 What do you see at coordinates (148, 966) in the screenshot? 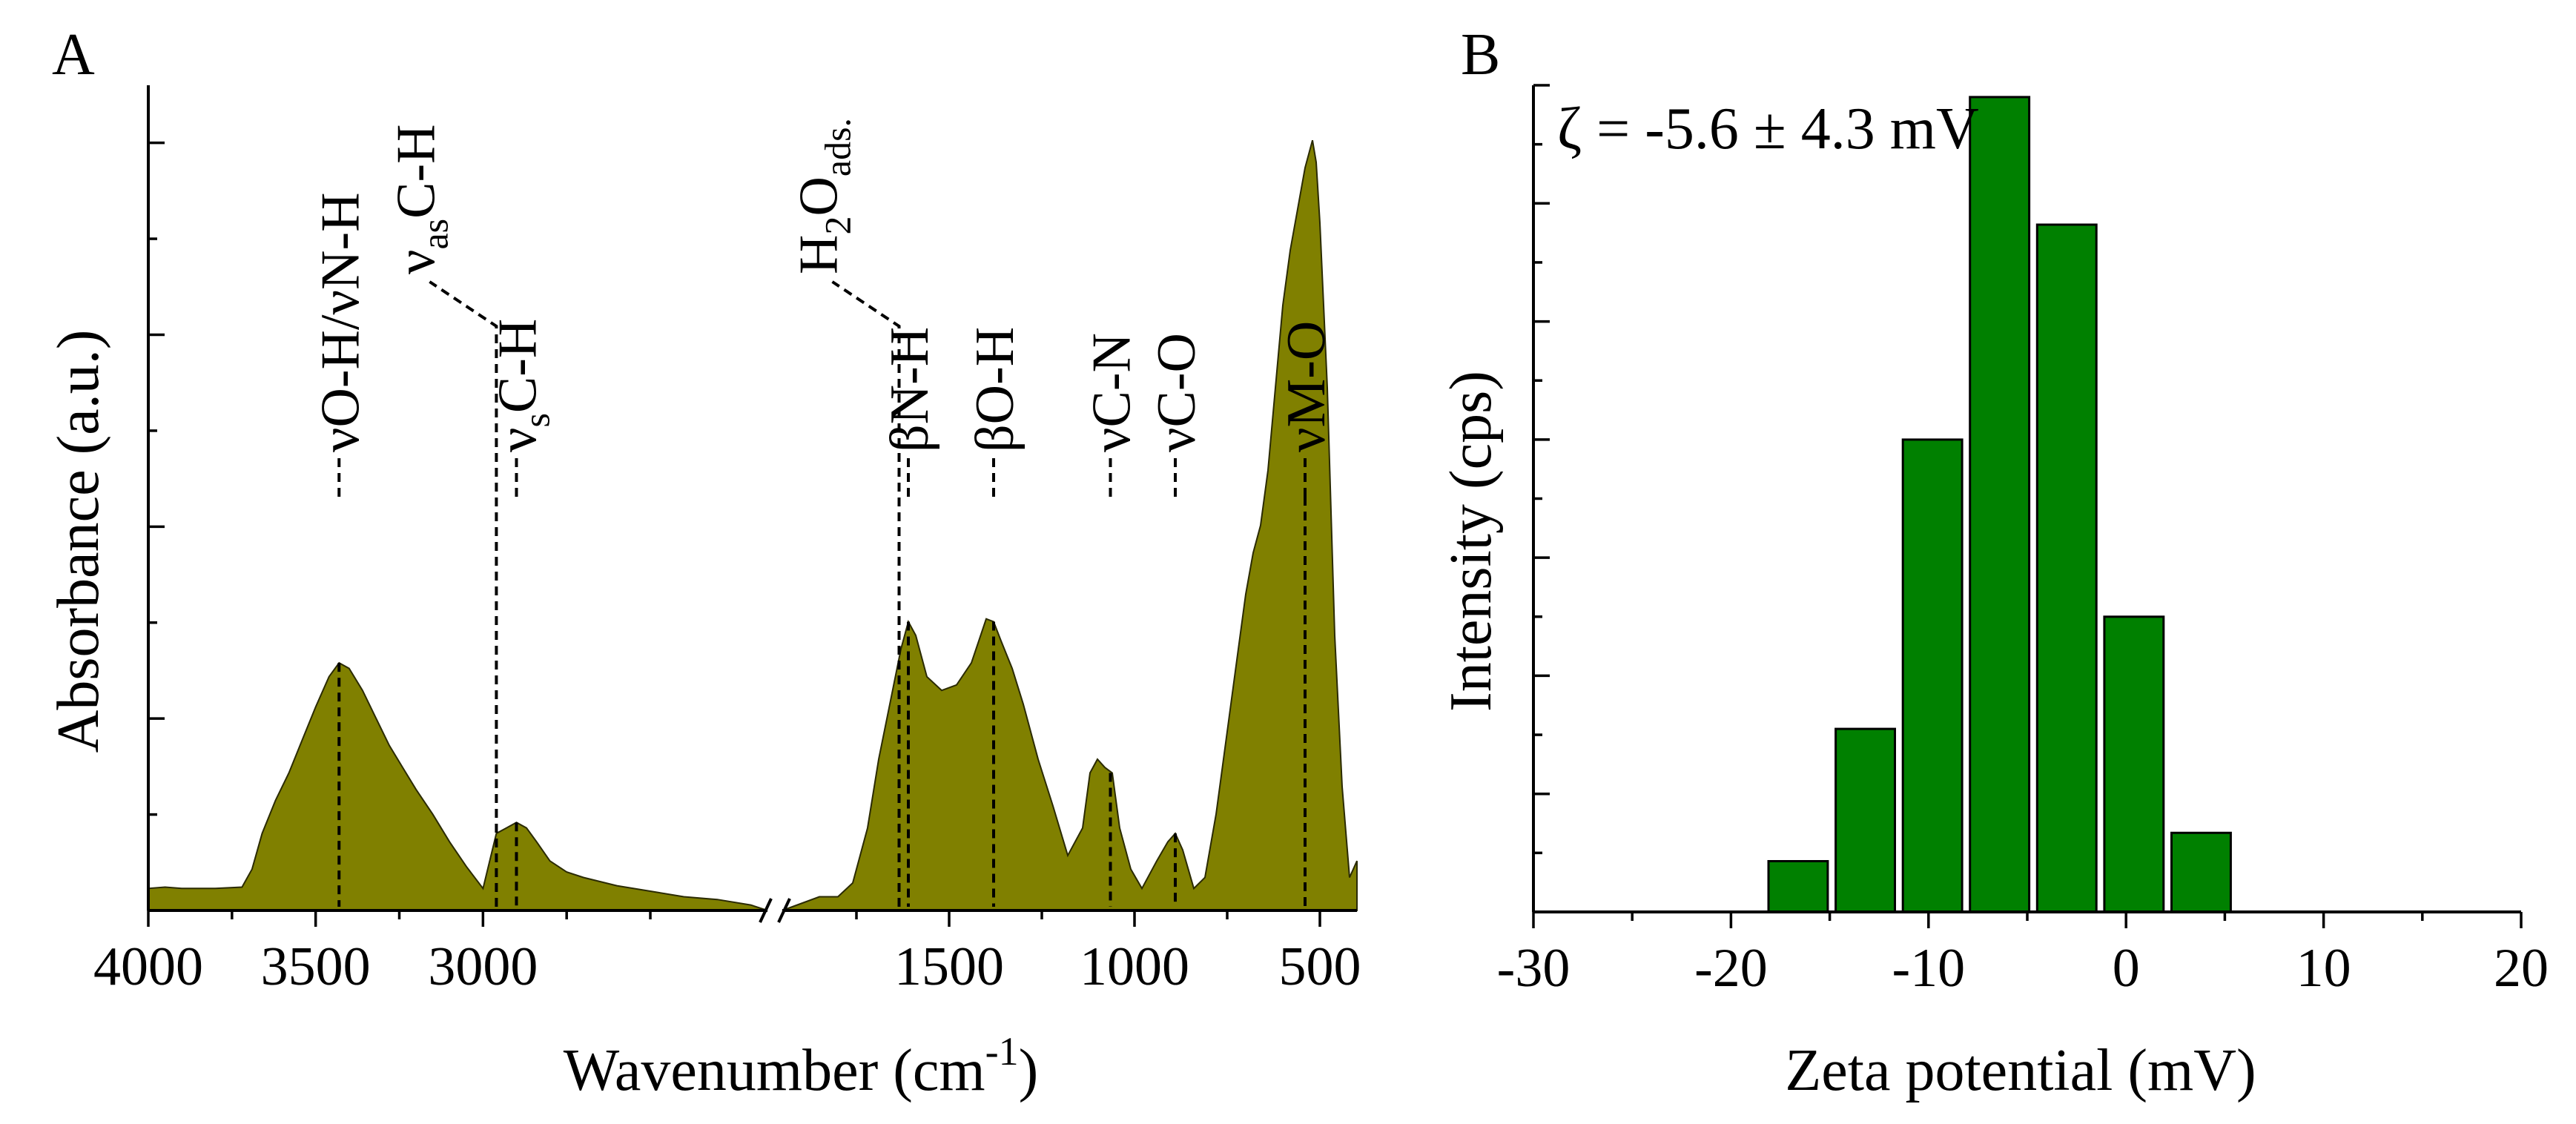
I see `panel-a-x-tick-label: 4000` at bounding box center [148, 966].